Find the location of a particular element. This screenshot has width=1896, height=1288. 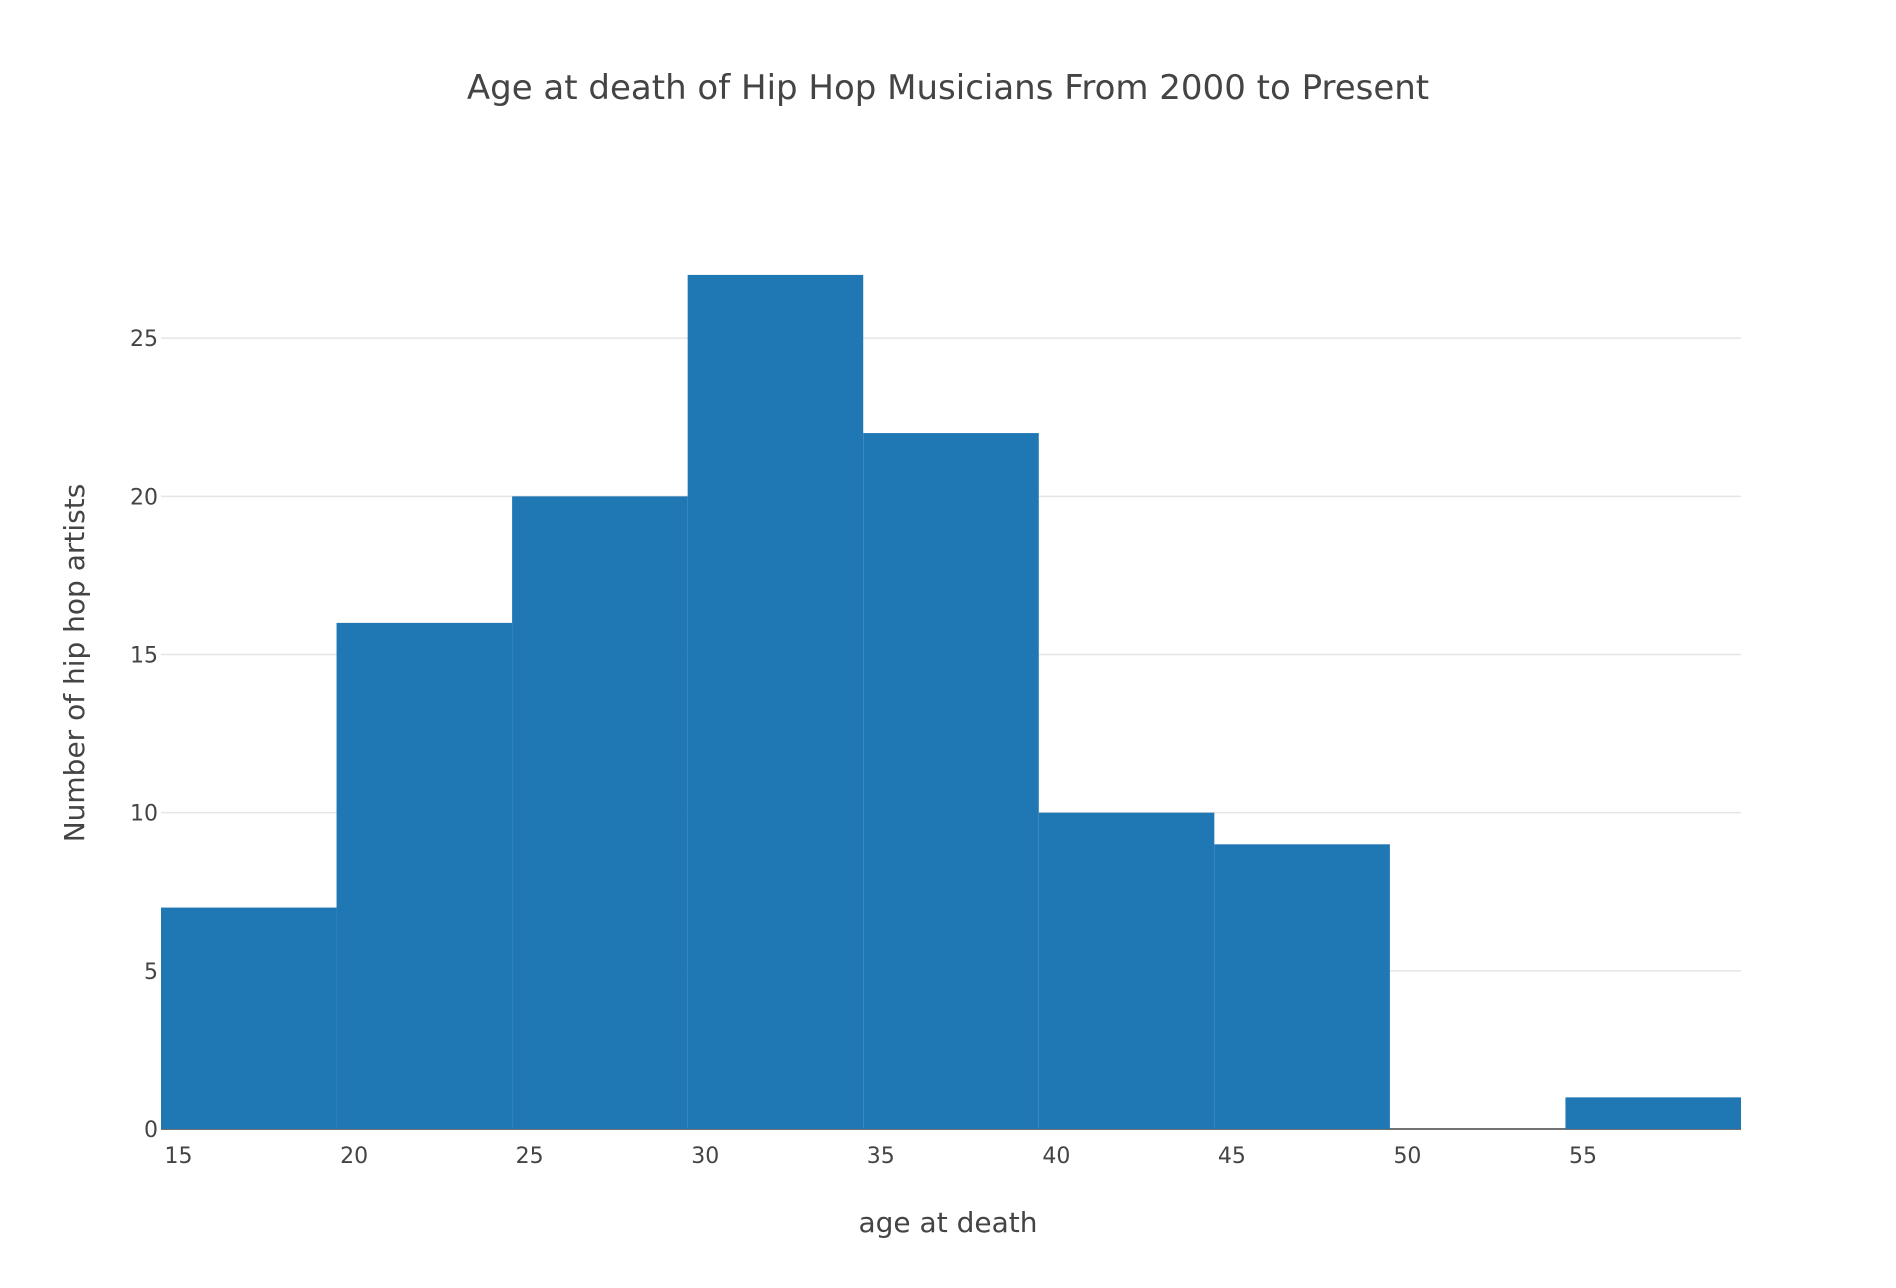

x-tick-label-55: 55 is located at coordinates (1583, 1156).